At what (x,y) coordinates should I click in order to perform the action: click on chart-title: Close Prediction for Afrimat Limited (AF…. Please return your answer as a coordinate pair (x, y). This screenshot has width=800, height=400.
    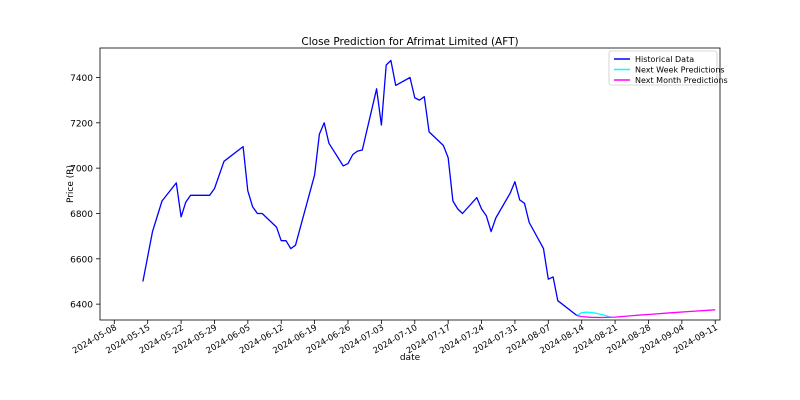
    Looking at the image, I should click on (409, 42).